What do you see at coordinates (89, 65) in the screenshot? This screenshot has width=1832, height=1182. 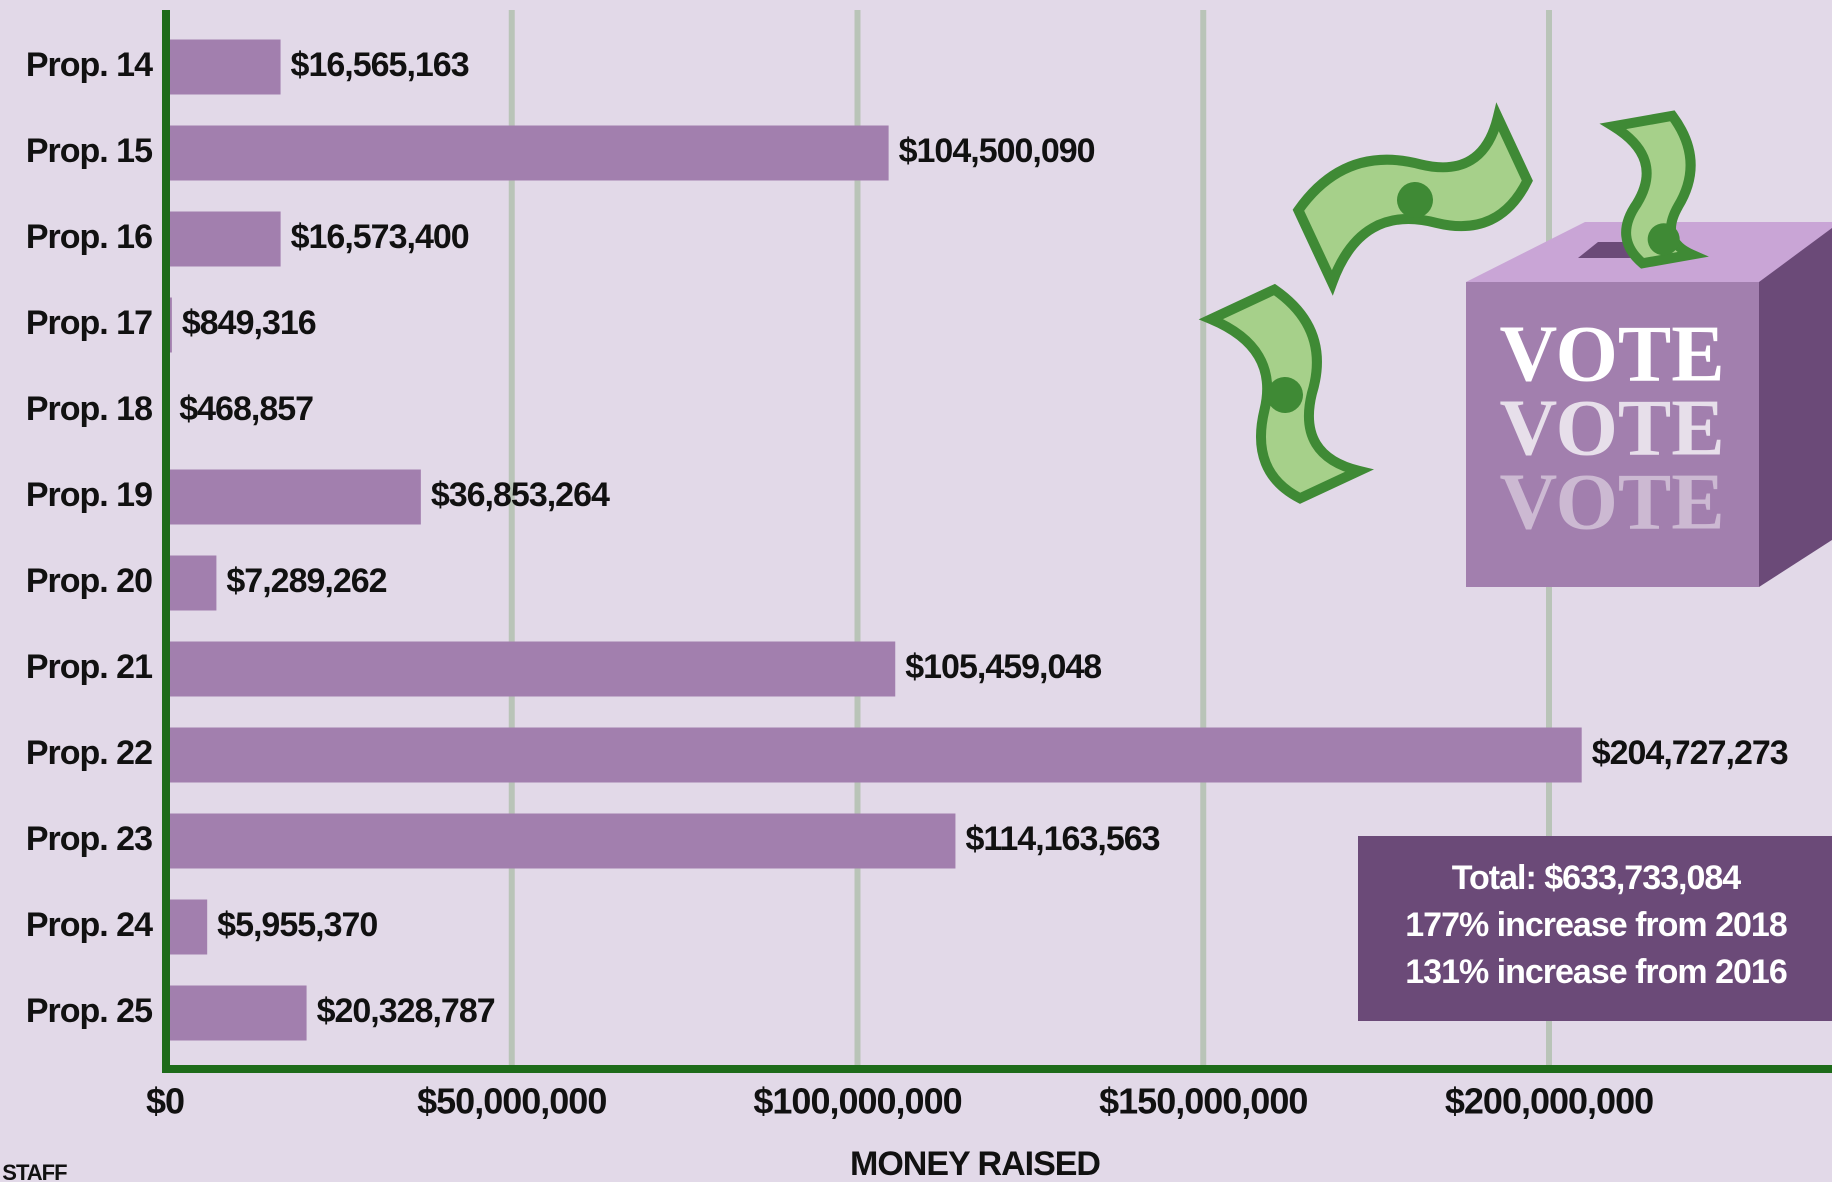 I see `y-tick-label: Prop. 14` at bounding box center [89, 65].